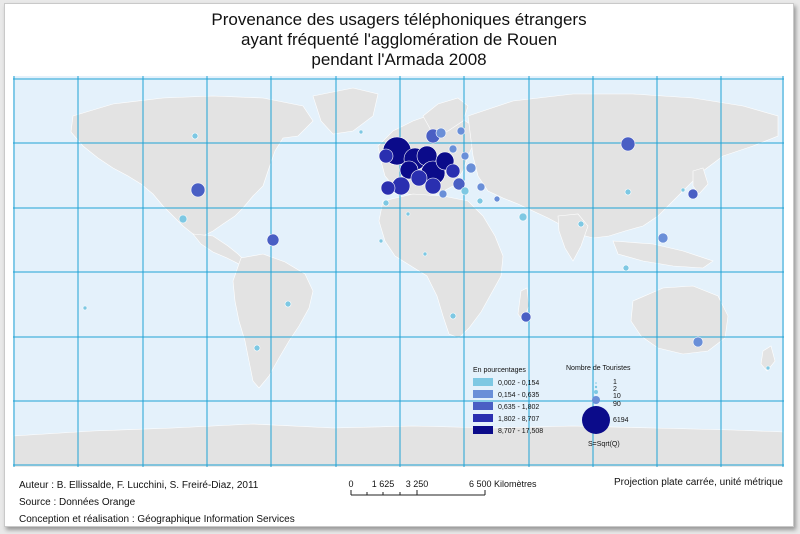  Describe the element at coordinates (526, 317) in the screenshot. I see `symbol-reunion` at that location.